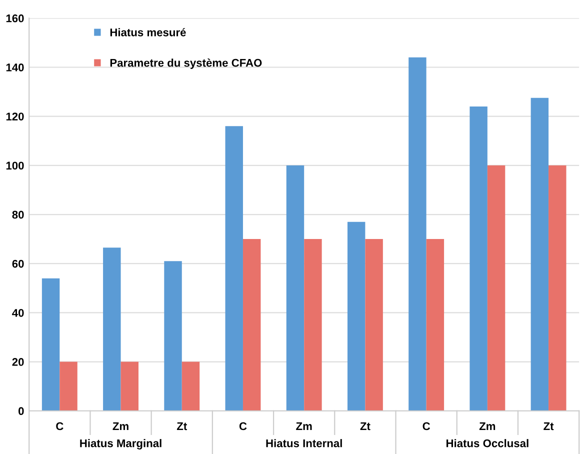 Image resolution: width=582 pixels, height=454 pixels. What do you see at coordinates (15, 166) in the screenshot?
I see `y-tick-label: 100` at bounding box center [15, 166].